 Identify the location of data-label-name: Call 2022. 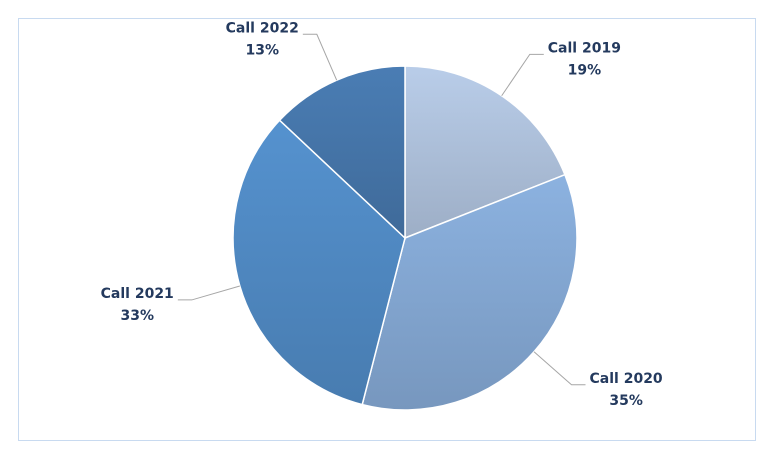
(262, 28).